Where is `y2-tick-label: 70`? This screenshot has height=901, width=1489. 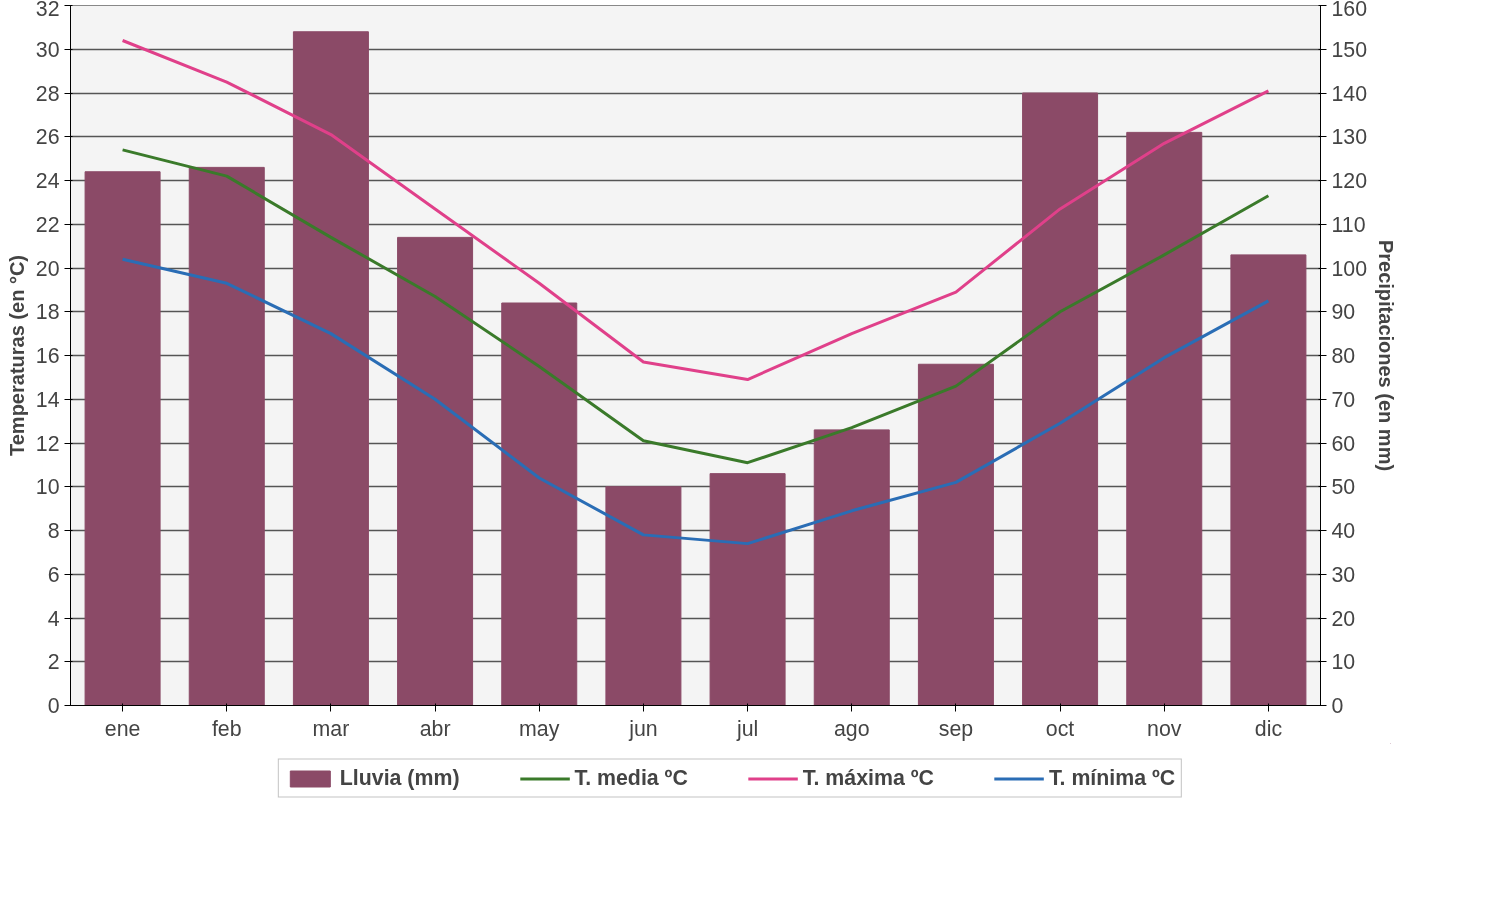 y2-tick-label: 70 is located at coordinates (1343, 399).